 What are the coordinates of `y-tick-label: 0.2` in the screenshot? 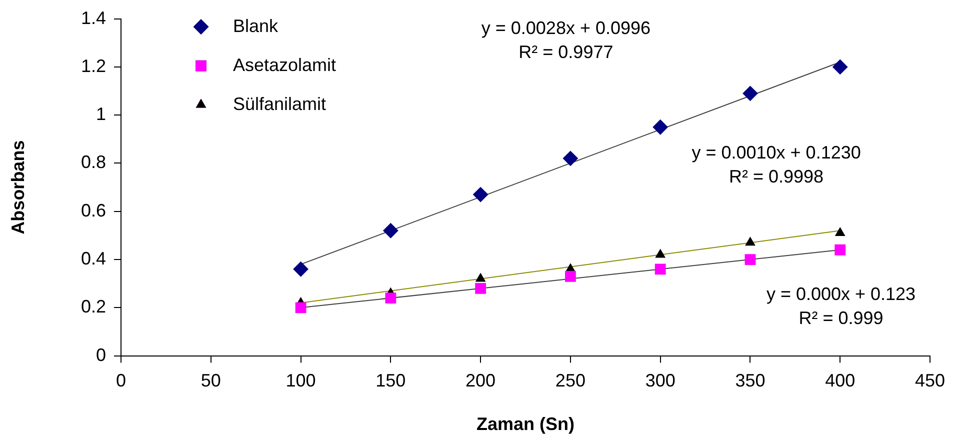 It's located at (93, 306).